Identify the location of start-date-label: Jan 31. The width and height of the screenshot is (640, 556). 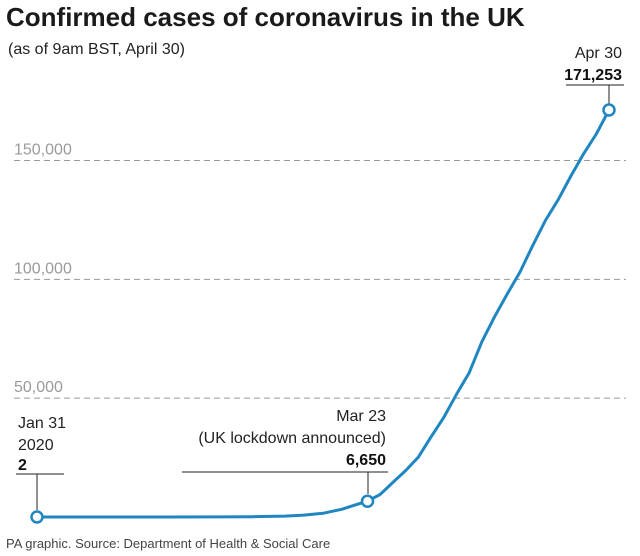
(42, 423).